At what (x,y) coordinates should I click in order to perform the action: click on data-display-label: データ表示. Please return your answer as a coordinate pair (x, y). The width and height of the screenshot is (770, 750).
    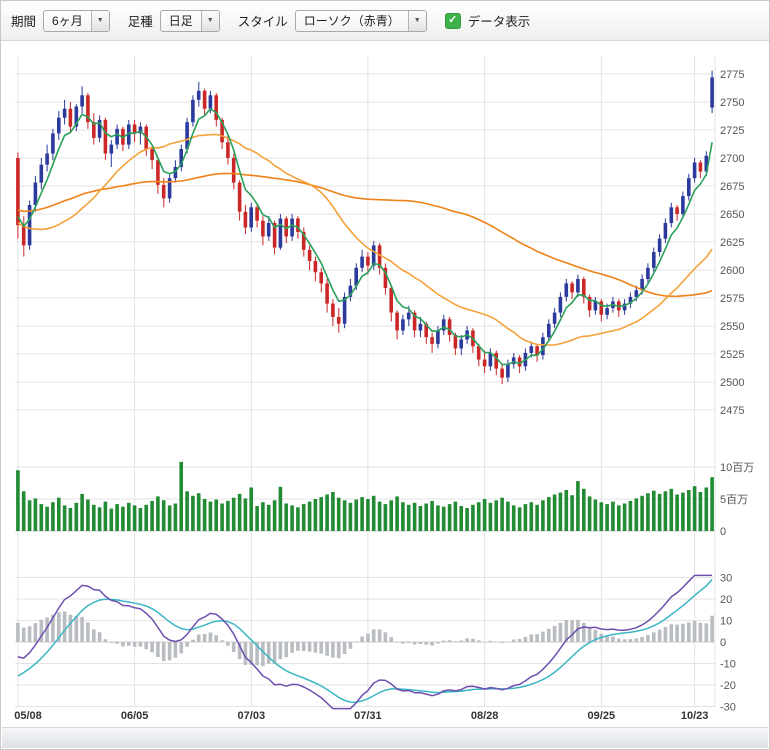
    Looking at the image, I should click on (499, 22).